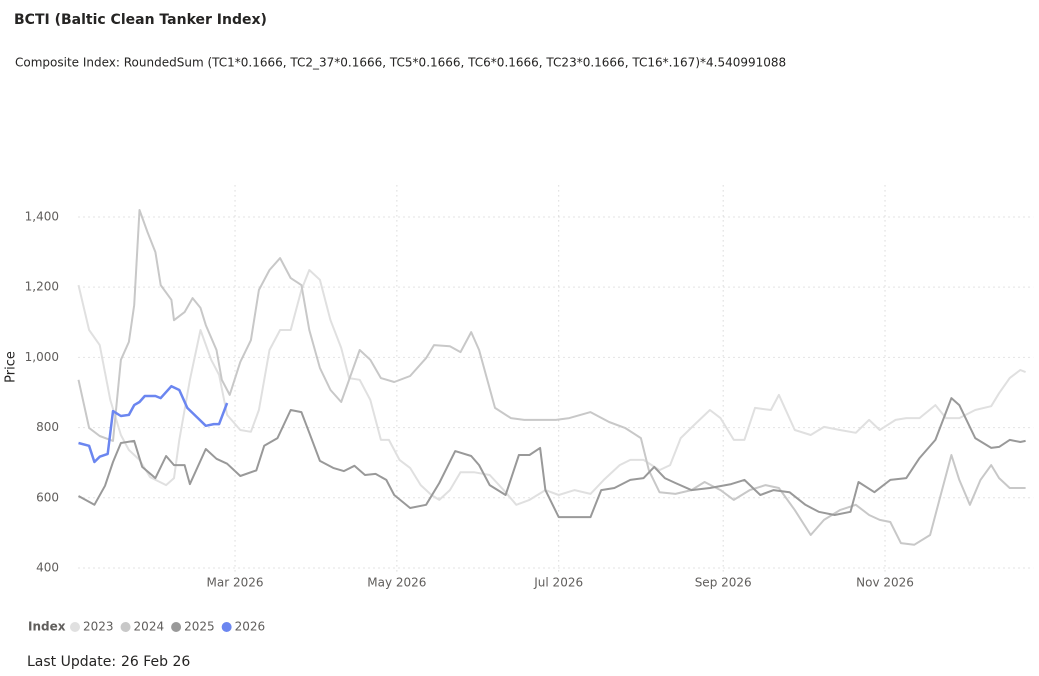 Image resolution: width=1039 pixels, height=676 pixels. Describe the element at coordinates (42, 357) in the screenshot. I see `y-tick-label: 1,000` at that location.